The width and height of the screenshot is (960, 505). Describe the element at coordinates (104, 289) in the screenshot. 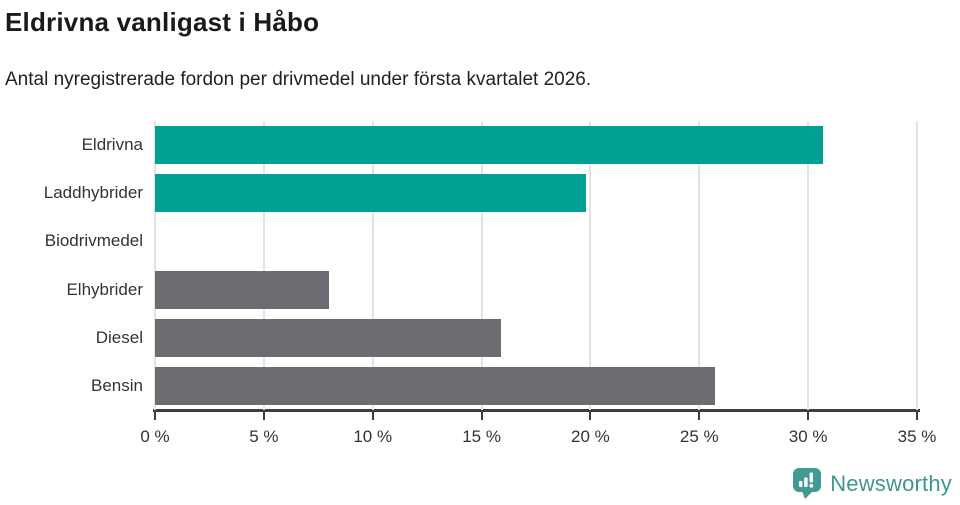

I see `y-label-elhybrider: Elhybrider` at that location.